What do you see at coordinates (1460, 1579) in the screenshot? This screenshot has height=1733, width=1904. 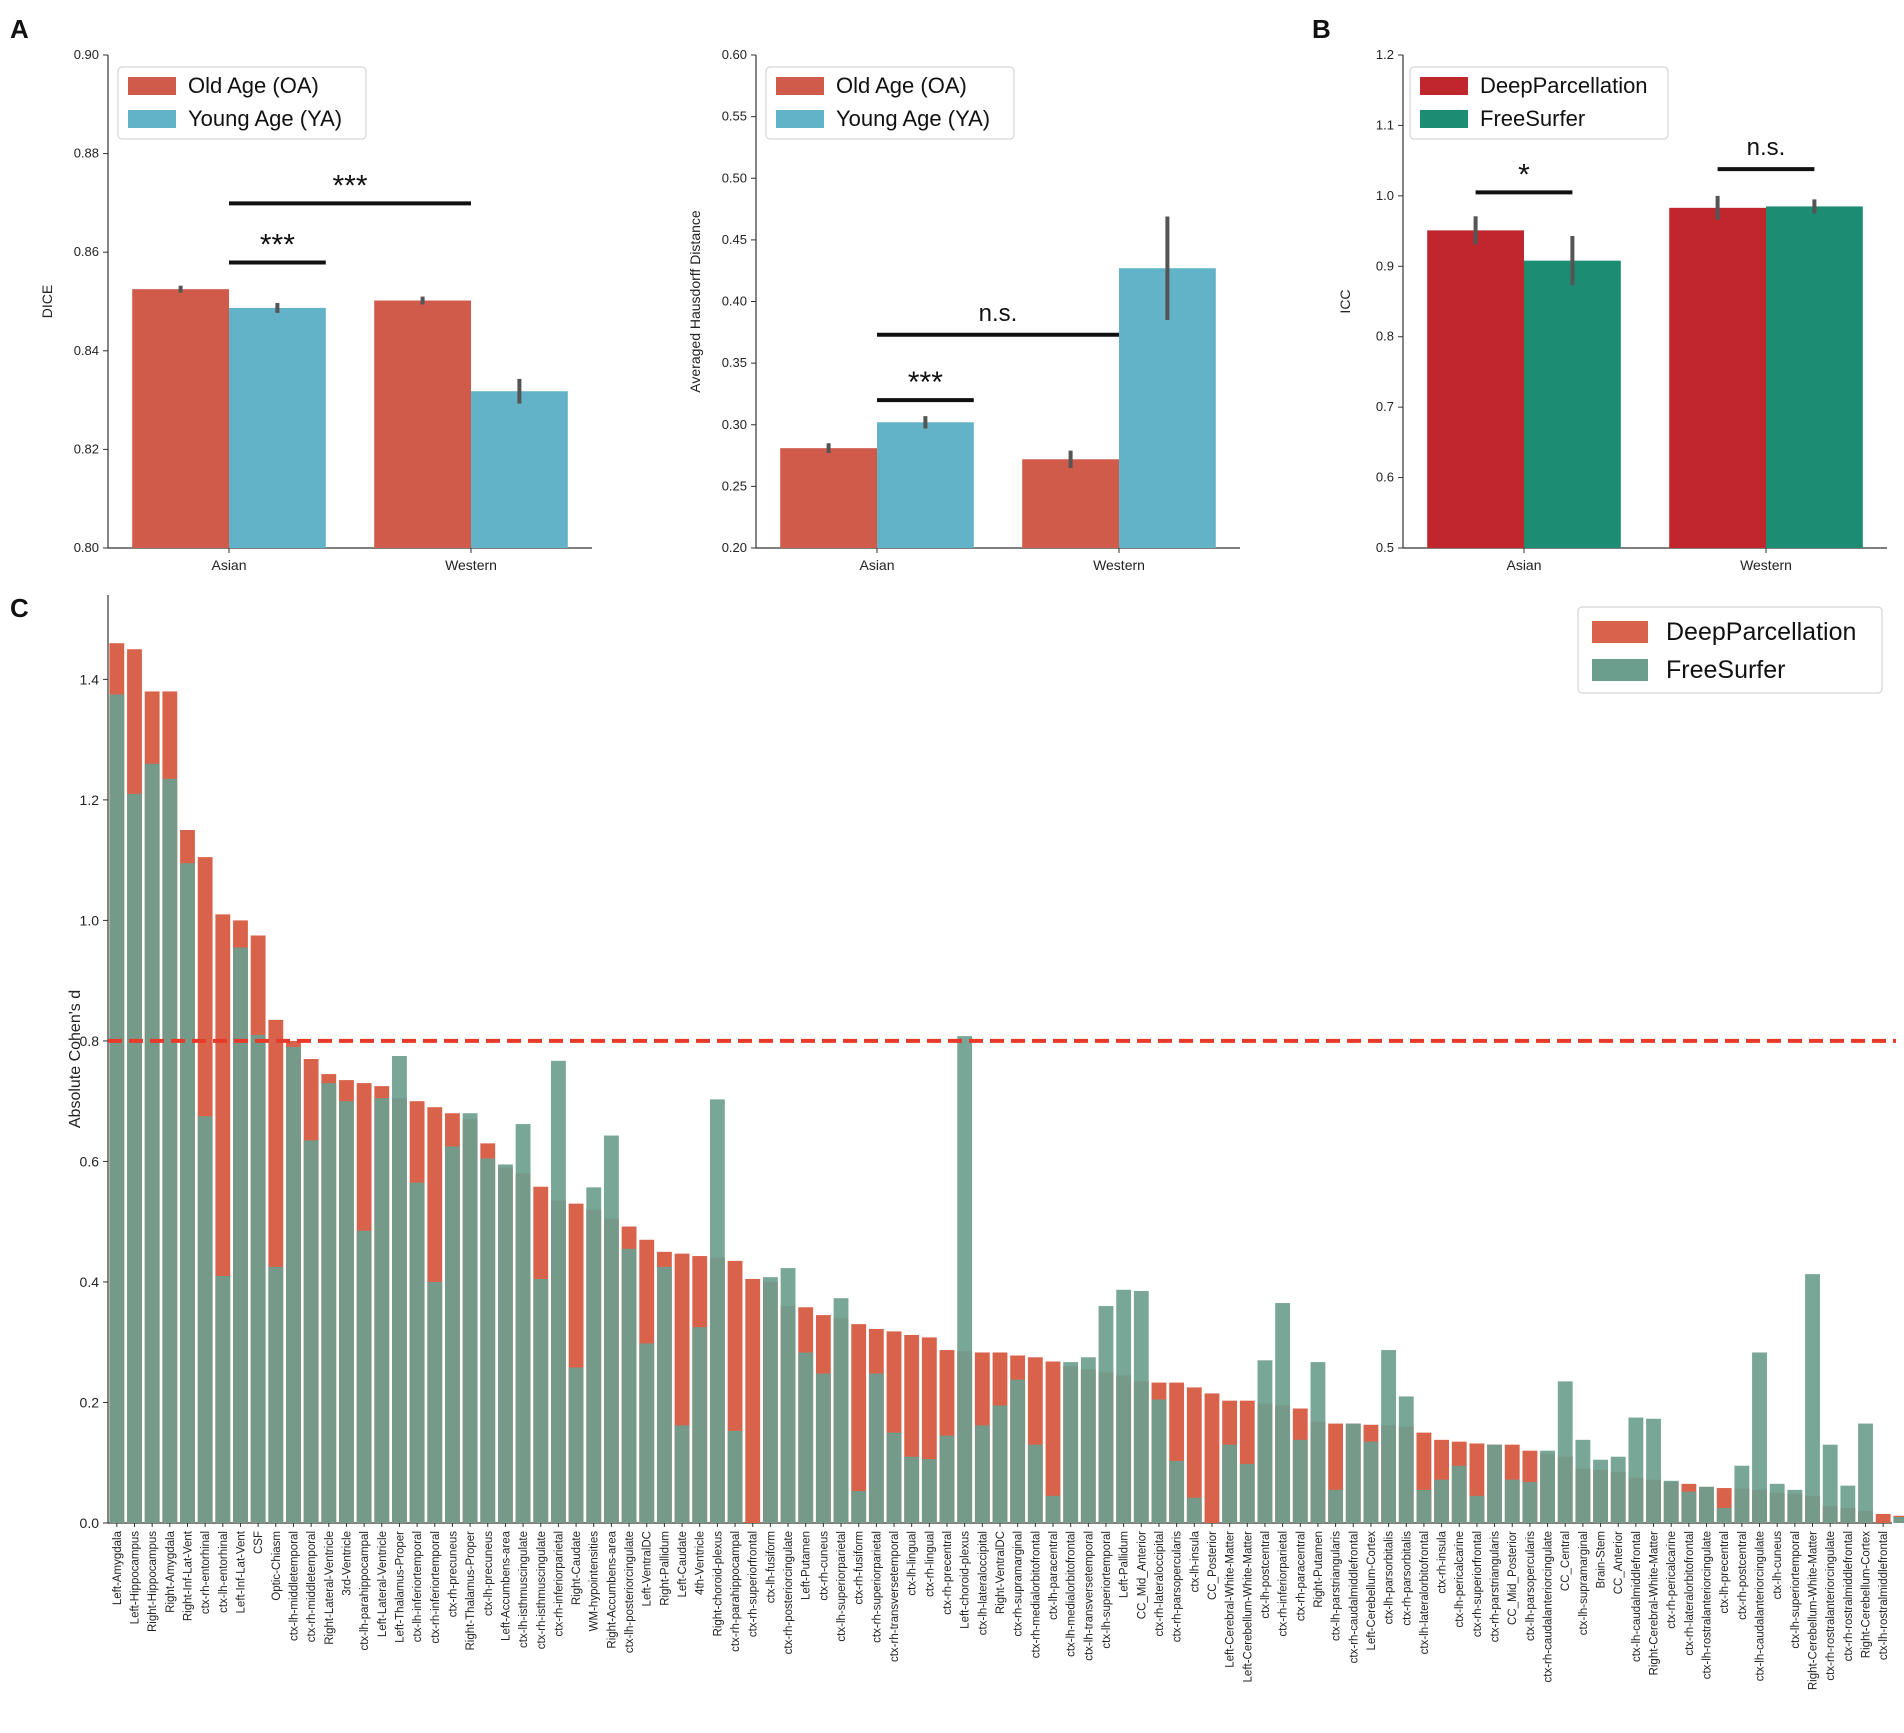 I see `x-tick-label: ctx-lh-pericalcarine` at bounding box center [1460, 1579].